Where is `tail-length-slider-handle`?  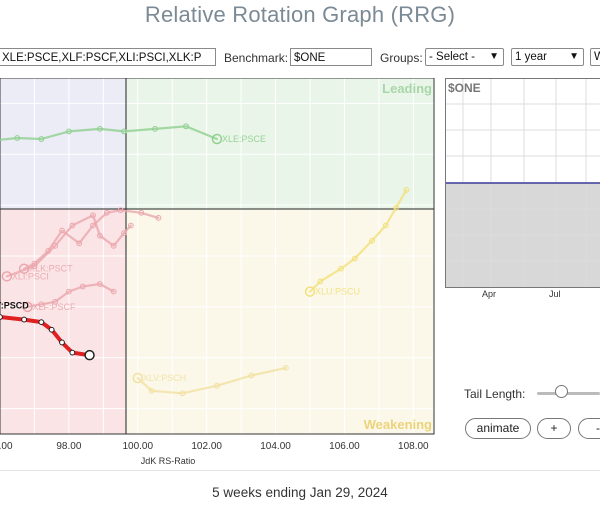 tail-length-slider-handle is located at coordinates (561, 391).